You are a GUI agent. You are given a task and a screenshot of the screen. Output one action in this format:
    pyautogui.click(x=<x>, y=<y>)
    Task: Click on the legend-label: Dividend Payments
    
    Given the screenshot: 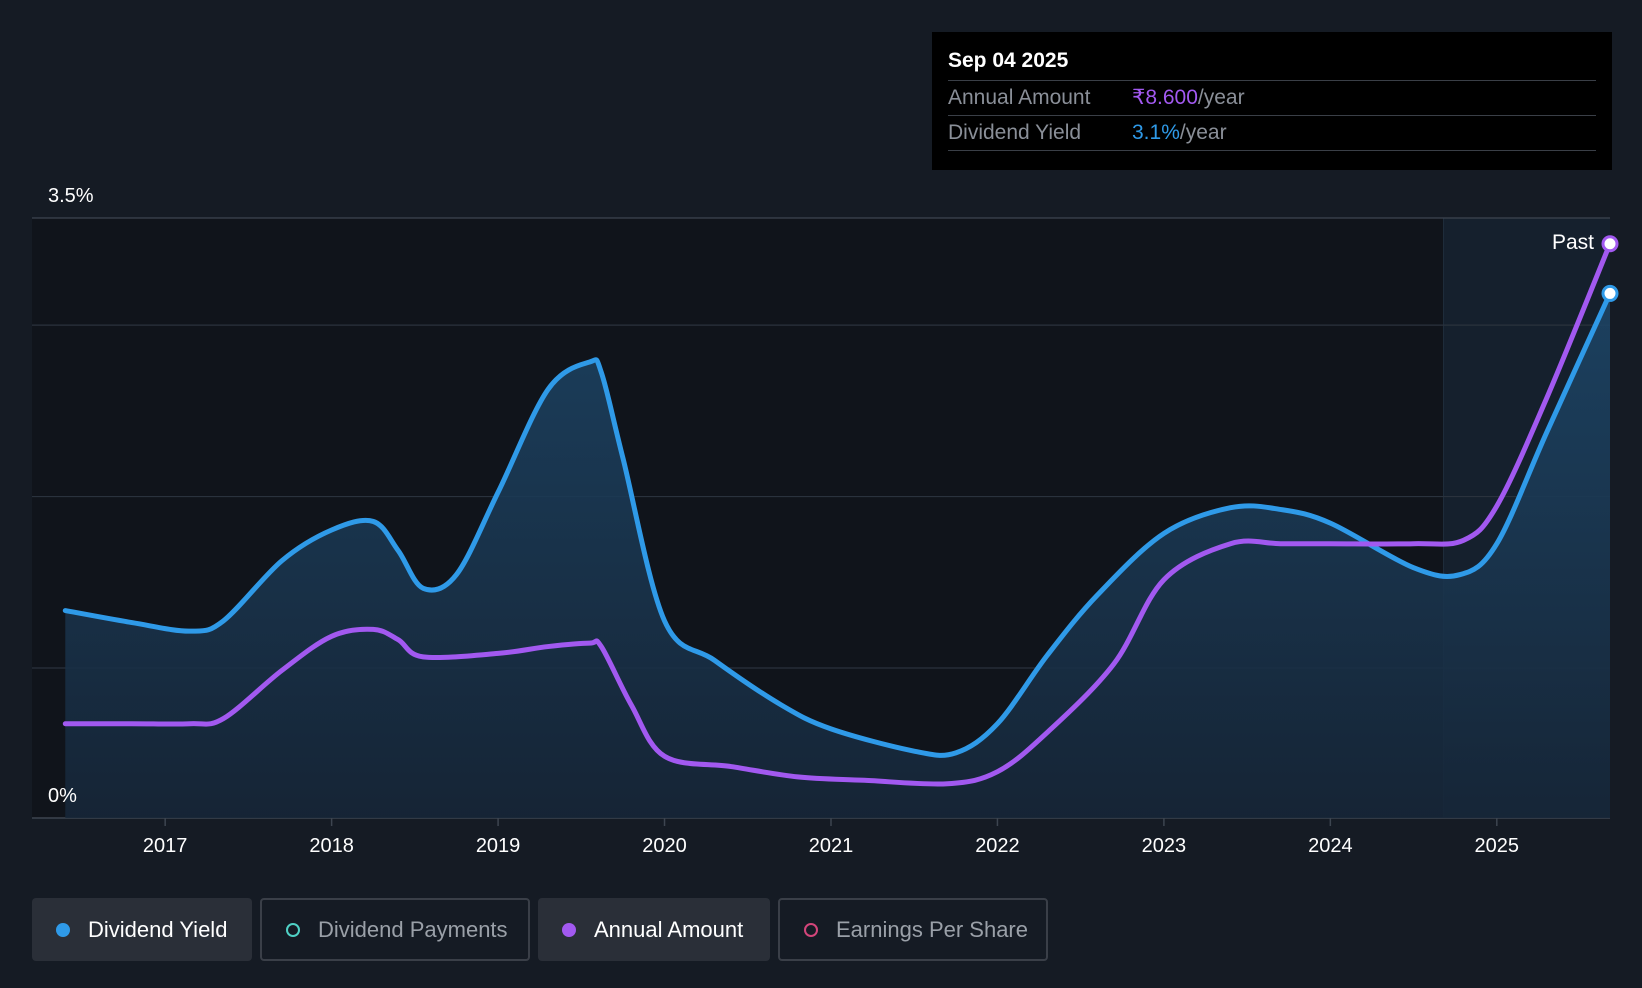 What is the action you would take?
    pyautogui.click(x=413, y=929)
    